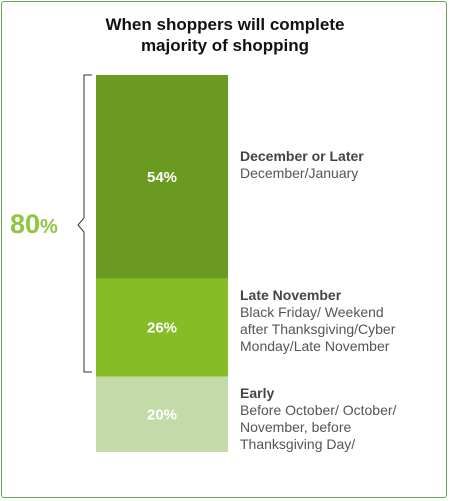 The width and height of the screenshot is (450, 501). I want to click on bar-label-late-november: 26%, so click(162, 328).